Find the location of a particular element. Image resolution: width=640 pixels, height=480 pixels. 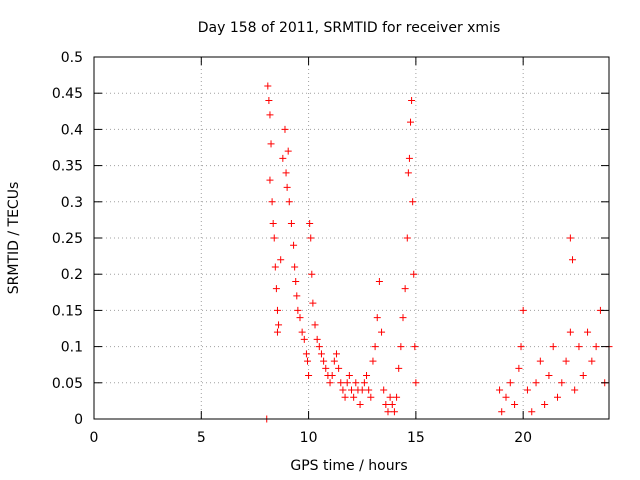

x-tick-label: 5 is located at coordinates (201, 438).